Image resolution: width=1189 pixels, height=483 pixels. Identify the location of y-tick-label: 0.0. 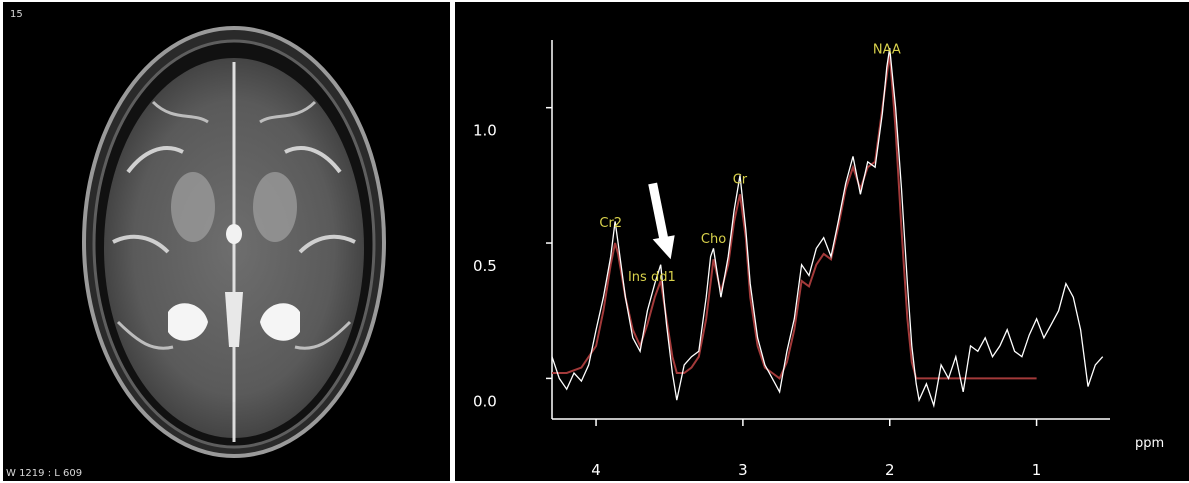
(485, 401).